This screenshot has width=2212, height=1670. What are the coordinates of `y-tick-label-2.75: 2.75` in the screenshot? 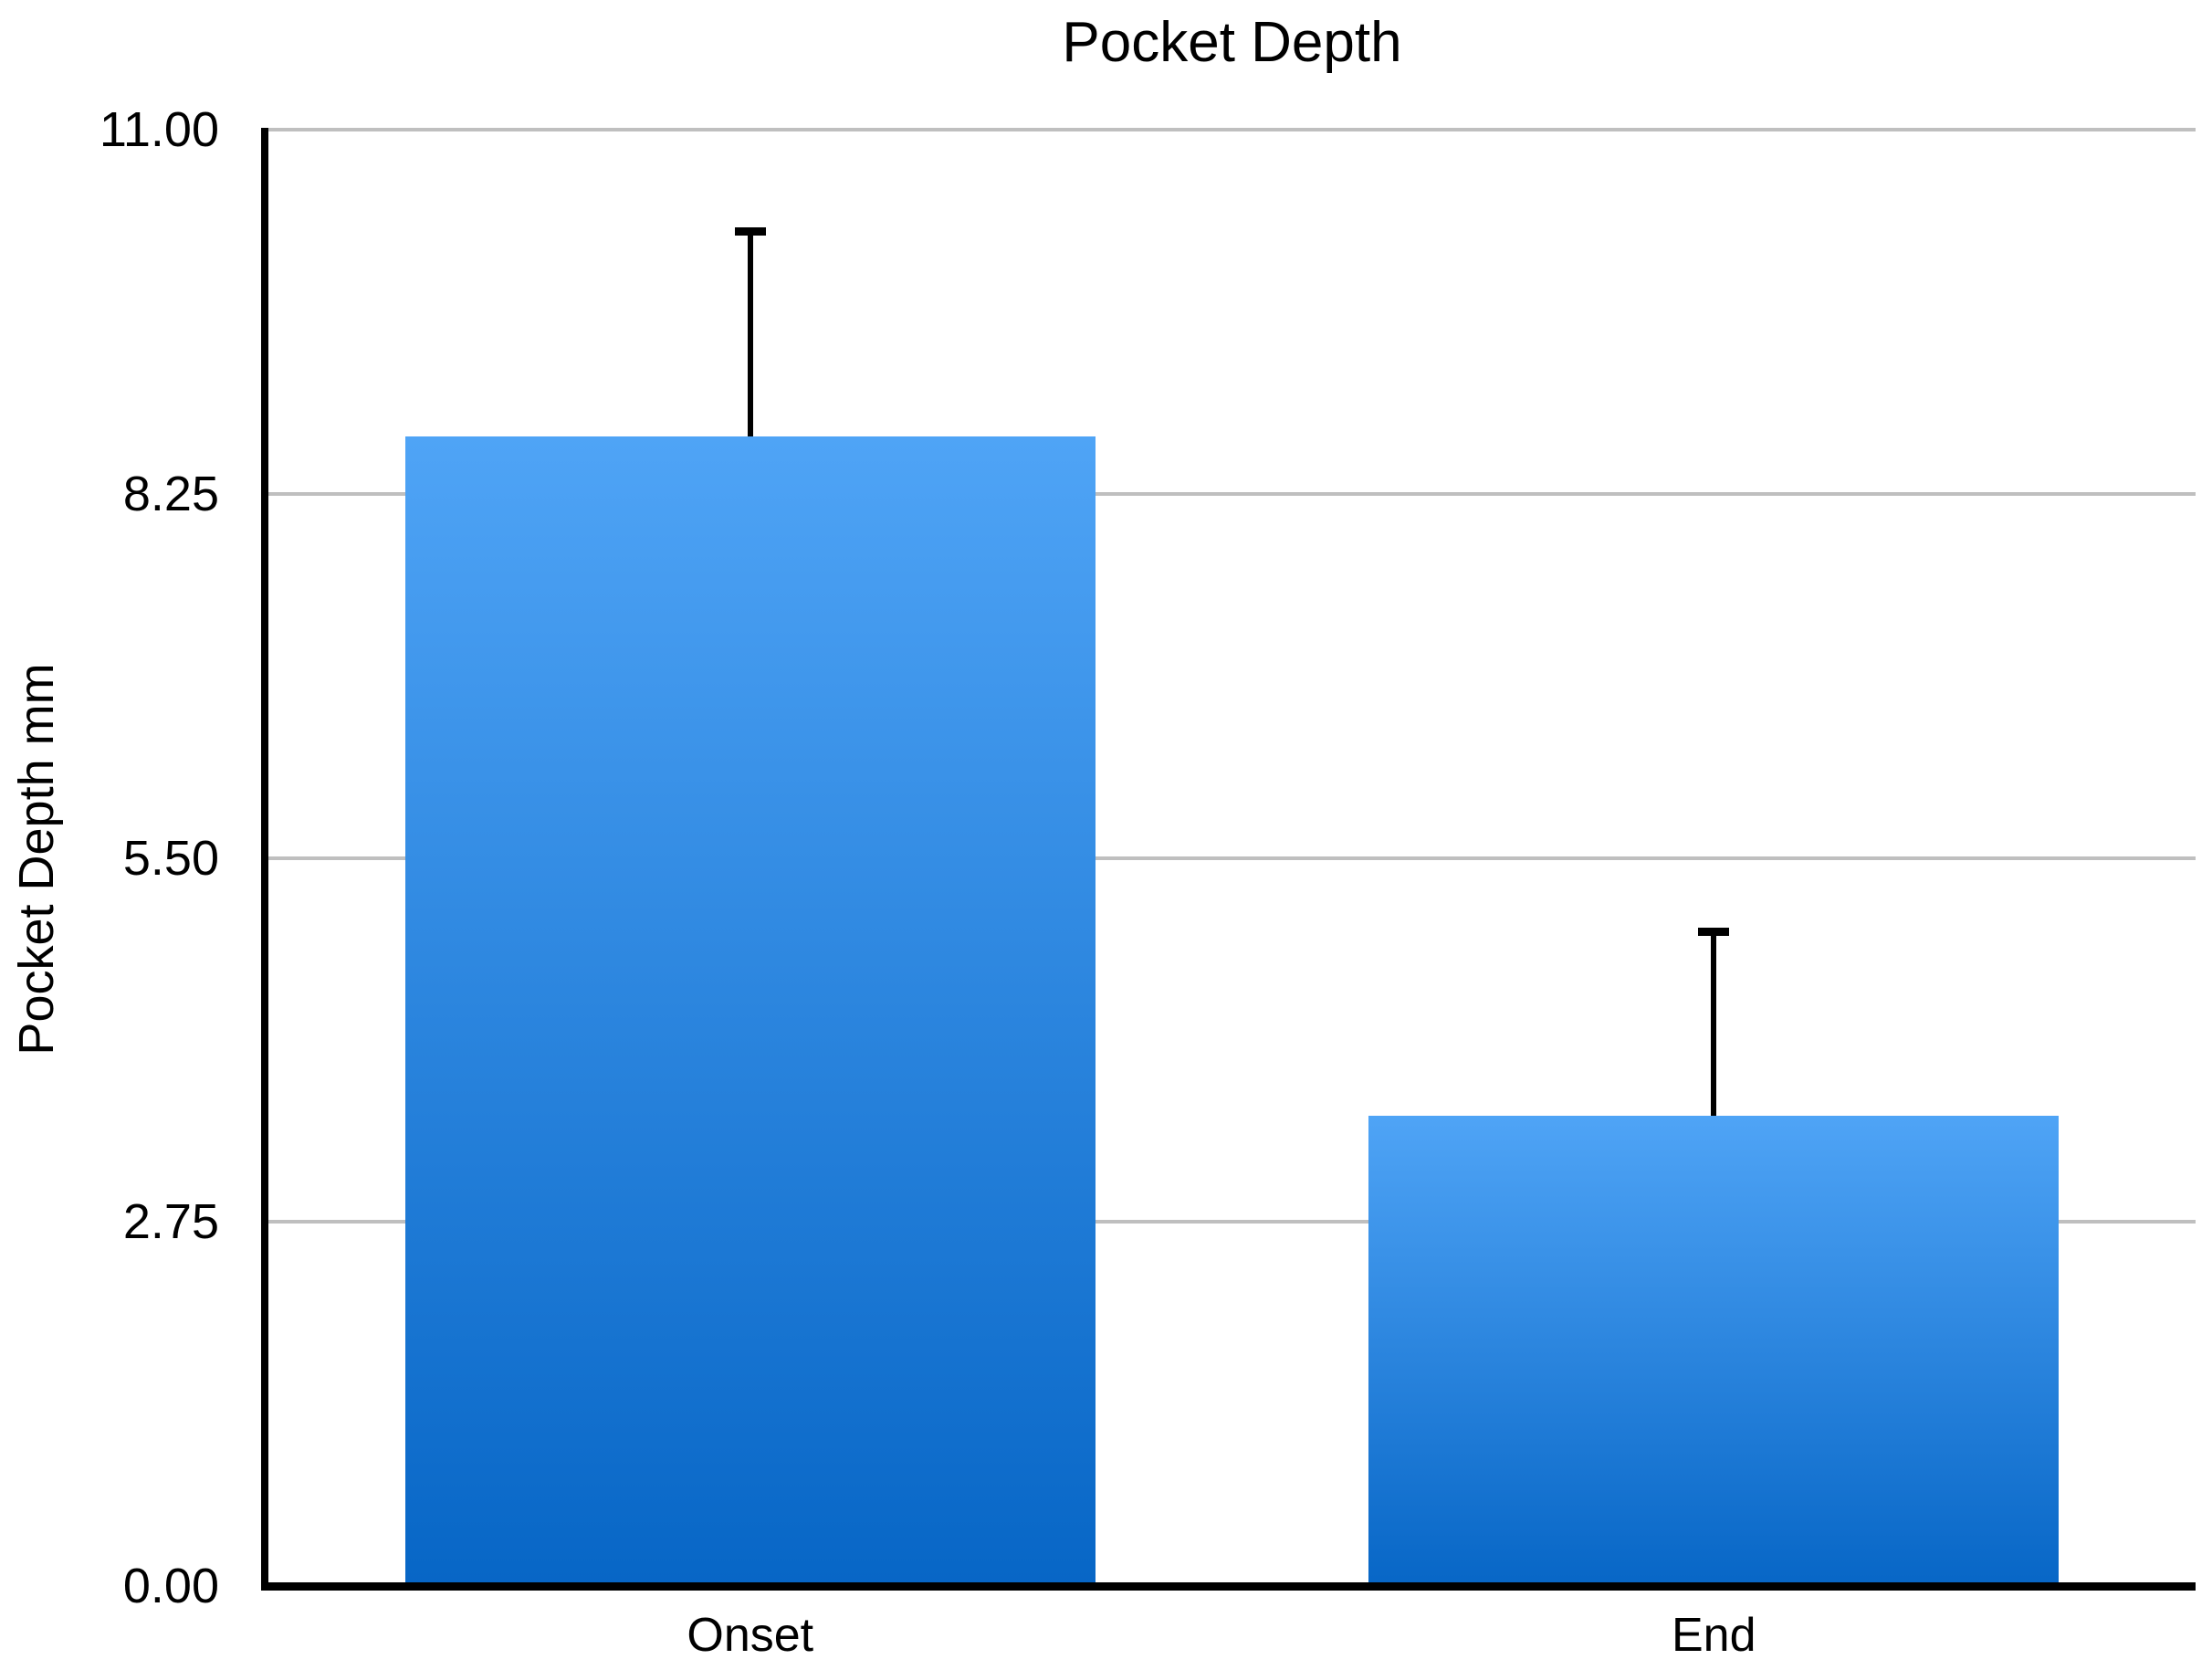 It's located at (170, 1222).